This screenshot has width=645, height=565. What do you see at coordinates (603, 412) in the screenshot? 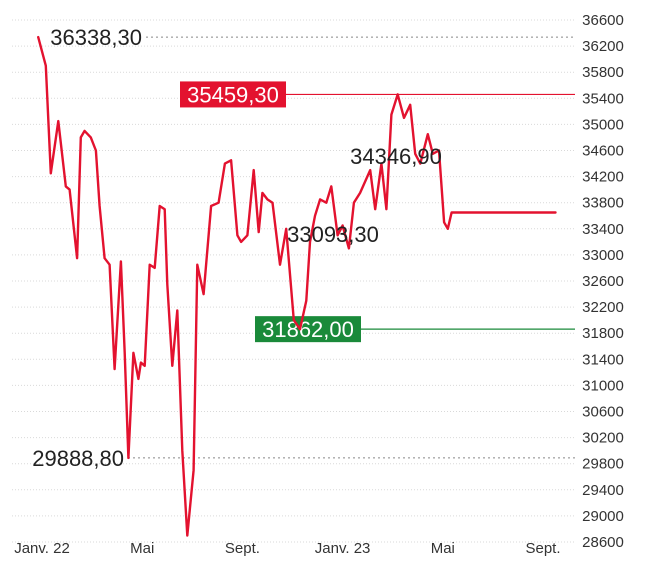
I see `y-tick-label: 30600` at bounding box center [603, 412].